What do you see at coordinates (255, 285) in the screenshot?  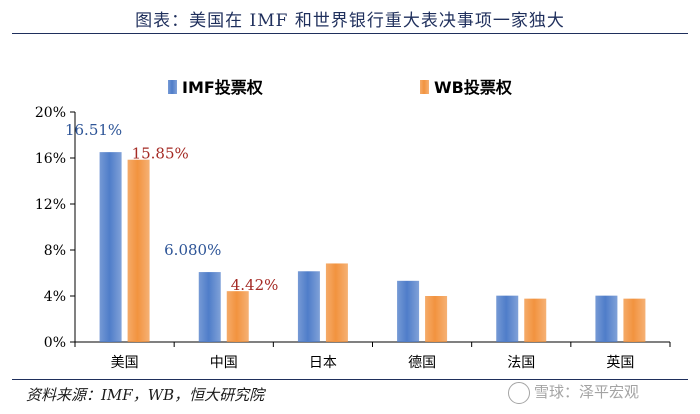 I see `data-label: 4.42%` at bounding box center [255, 285].